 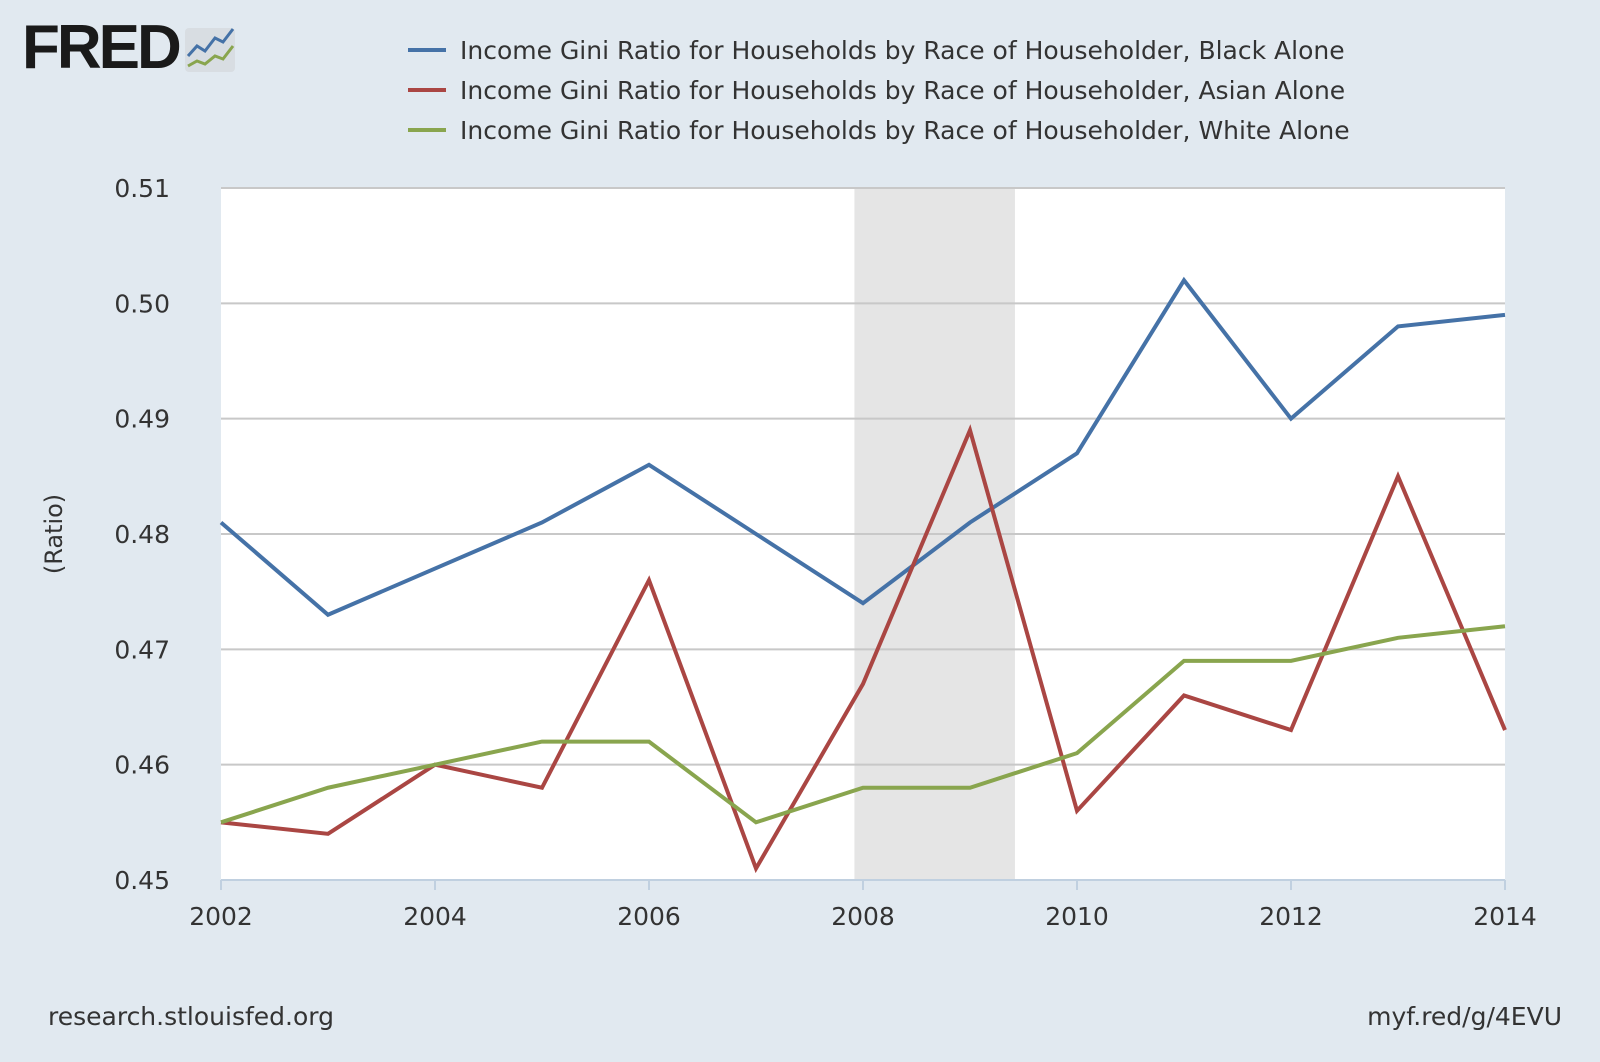 I want to click on x-tick-label: 2010, so click(x=1077, y=916).